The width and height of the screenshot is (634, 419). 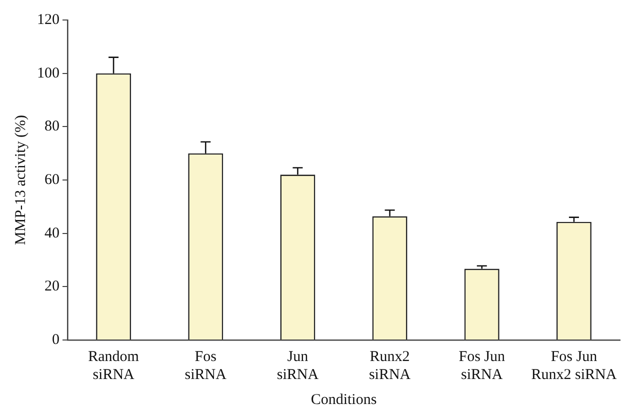 What do you see at coordinates (389, 365) in the screenshot?
I see `x-tick-label: Runx2 siRNA` at bounding box center [389, 365].